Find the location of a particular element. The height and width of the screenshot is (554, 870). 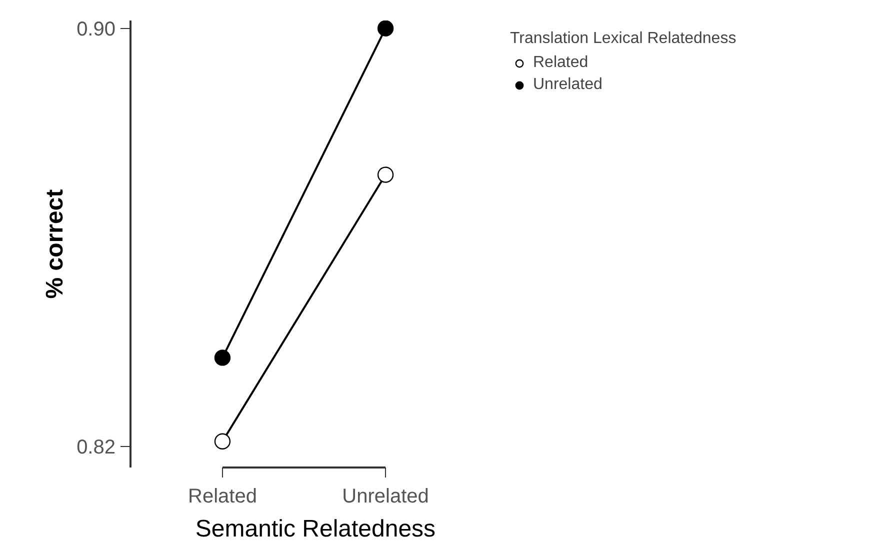

y-tick-label: 0.82 is located at coordinates (96, 447).